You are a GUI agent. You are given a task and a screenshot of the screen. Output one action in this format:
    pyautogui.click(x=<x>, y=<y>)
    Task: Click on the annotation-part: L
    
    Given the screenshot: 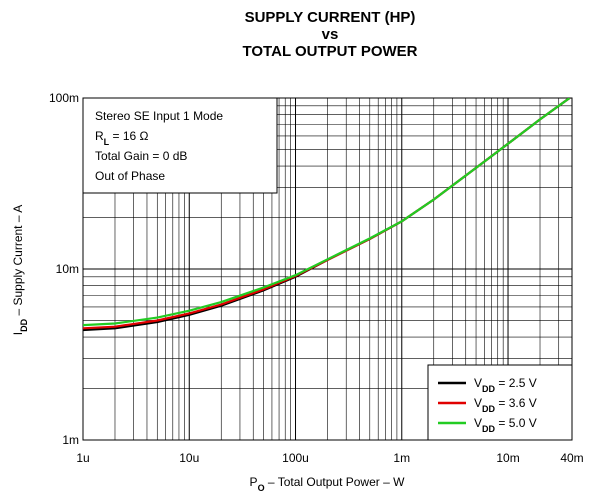 What is the action you would take?
    pyautogui.click(x=107, y=142)
    